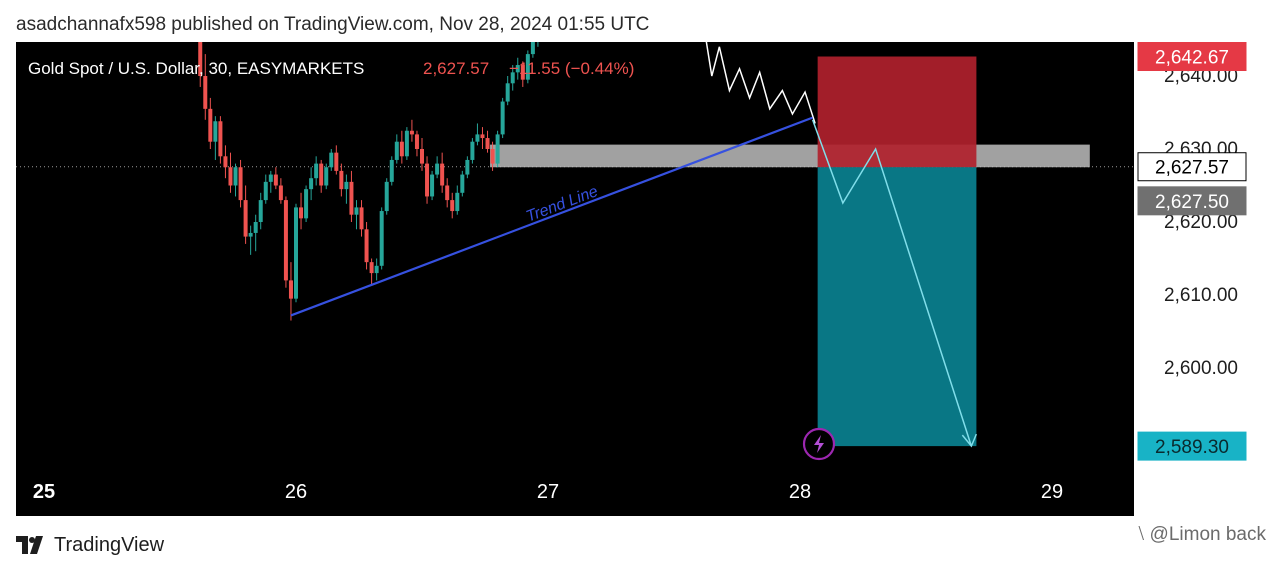 Image resolution: width=1280 pixels, height=571 pixels. What do you see at coordinates (1141, 534) in the screenshot?
I see `watermark-icon: ⧵` at bounding box center [1141, 534].